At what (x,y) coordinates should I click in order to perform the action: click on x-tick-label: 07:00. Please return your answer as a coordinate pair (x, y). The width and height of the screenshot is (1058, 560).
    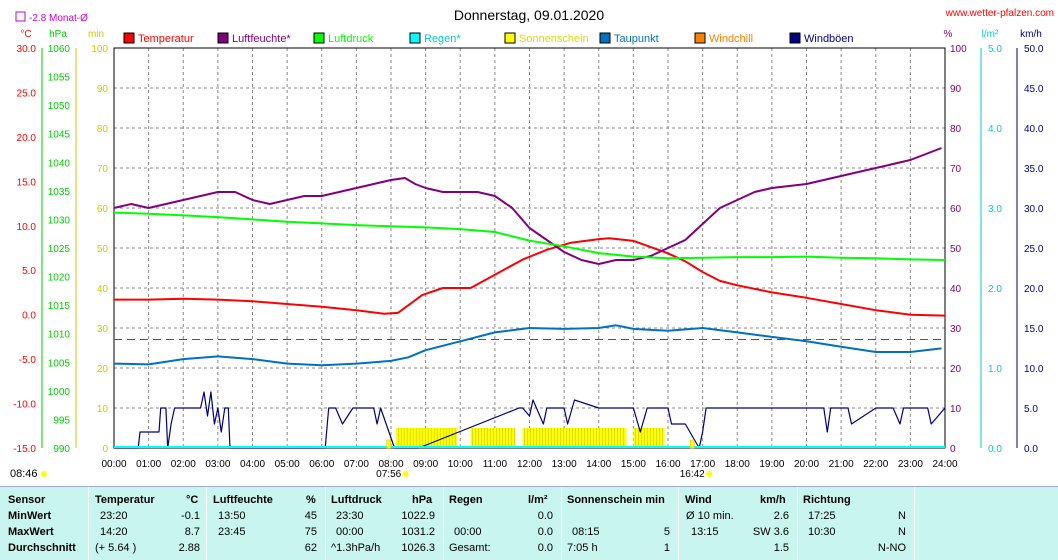
    Looking at the image, I should click on (356, 464).